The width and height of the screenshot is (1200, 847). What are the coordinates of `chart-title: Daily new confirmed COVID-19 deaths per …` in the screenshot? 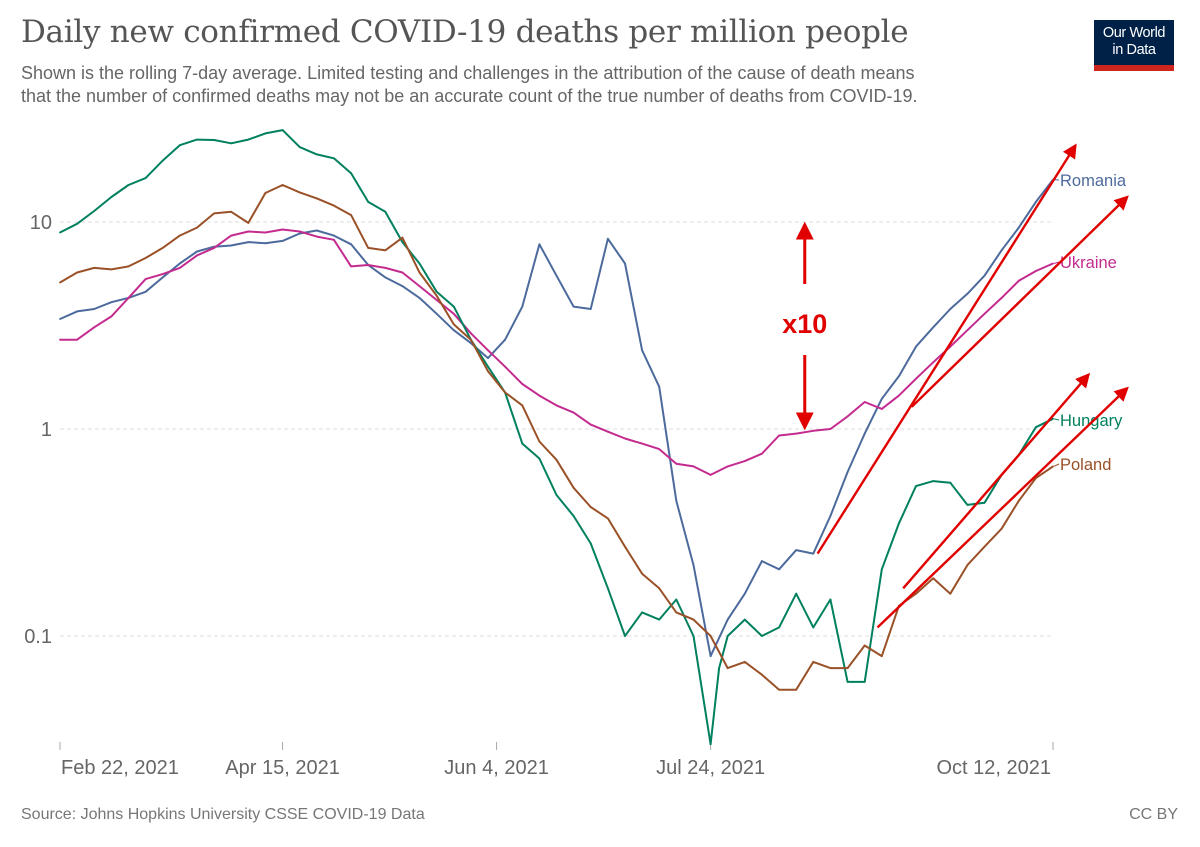 It's located at (465, 32).